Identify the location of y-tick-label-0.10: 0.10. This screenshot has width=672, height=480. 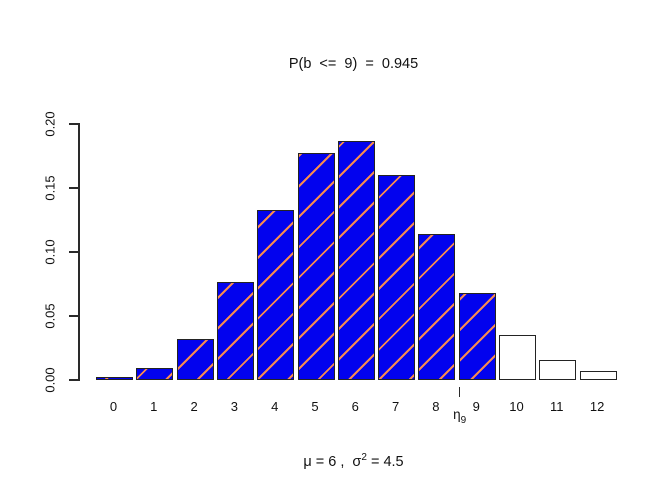
(50, 252).